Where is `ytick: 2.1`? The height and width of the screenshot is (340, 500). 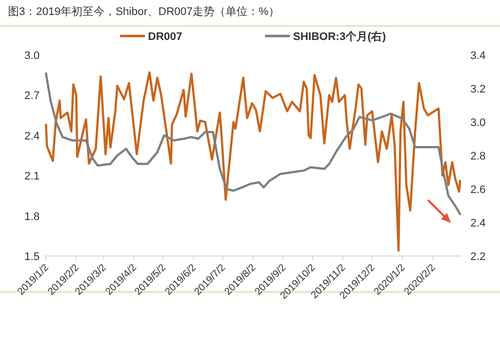 ytick: 2.1 is located at coordinates (32, 176).